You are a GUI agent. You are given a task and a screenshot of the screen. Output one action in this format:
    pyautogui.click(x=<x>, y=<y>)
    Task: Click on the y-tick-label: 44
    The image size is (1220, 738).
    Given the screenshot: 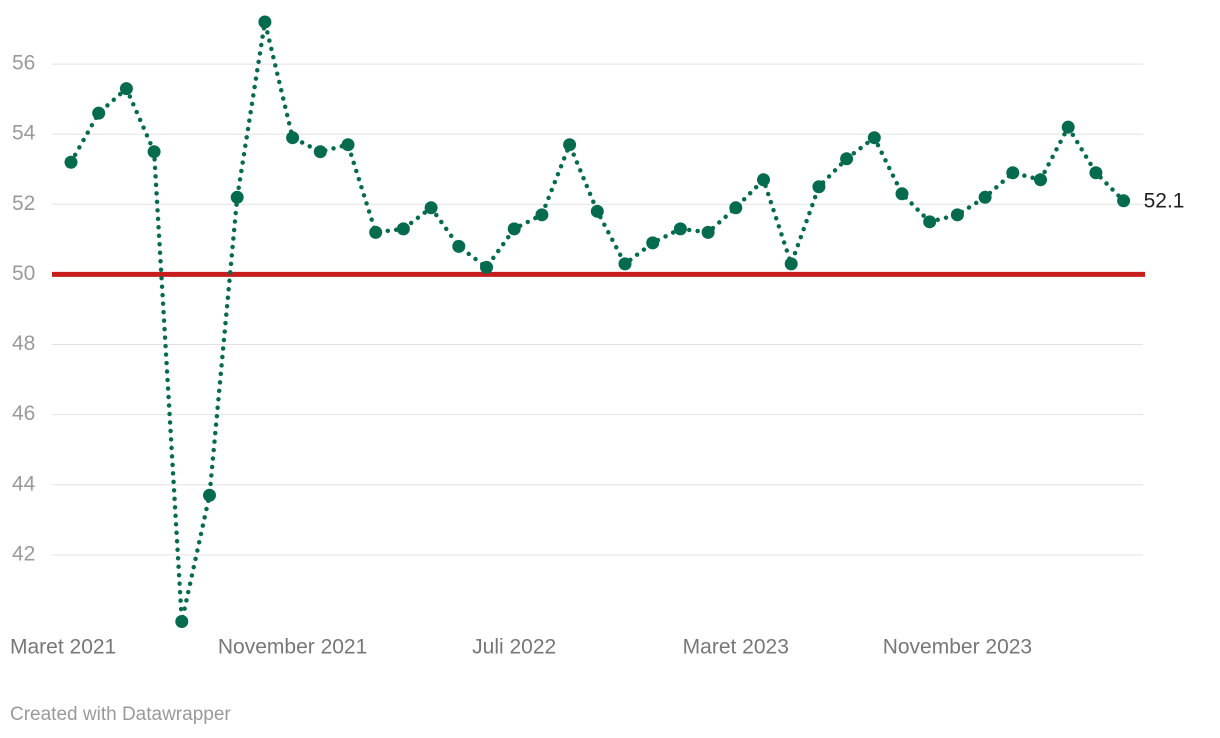 What is the action you would take?
    pyautogui.click(x=24, y=483)
    